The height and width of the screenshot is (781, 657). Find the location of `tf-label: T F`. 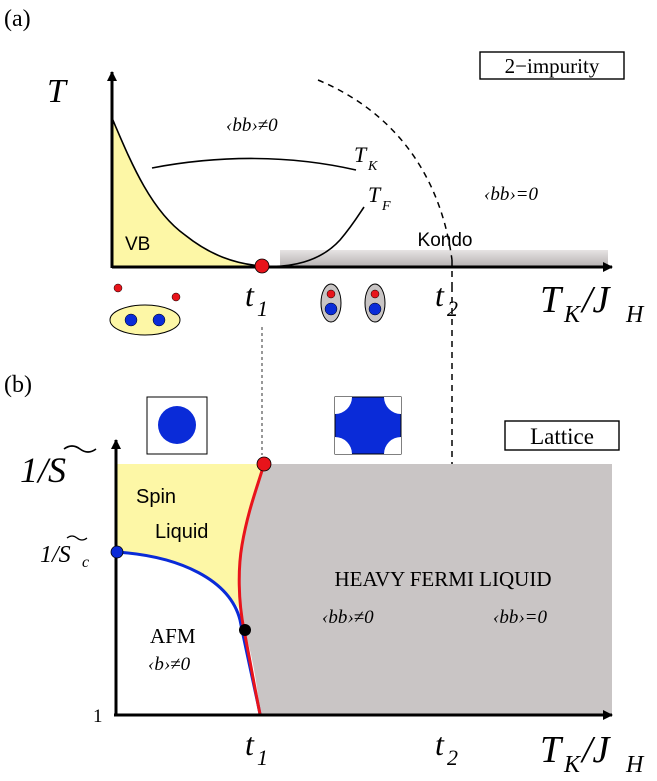

tf-label: T F is located at coordinates (379, 198).